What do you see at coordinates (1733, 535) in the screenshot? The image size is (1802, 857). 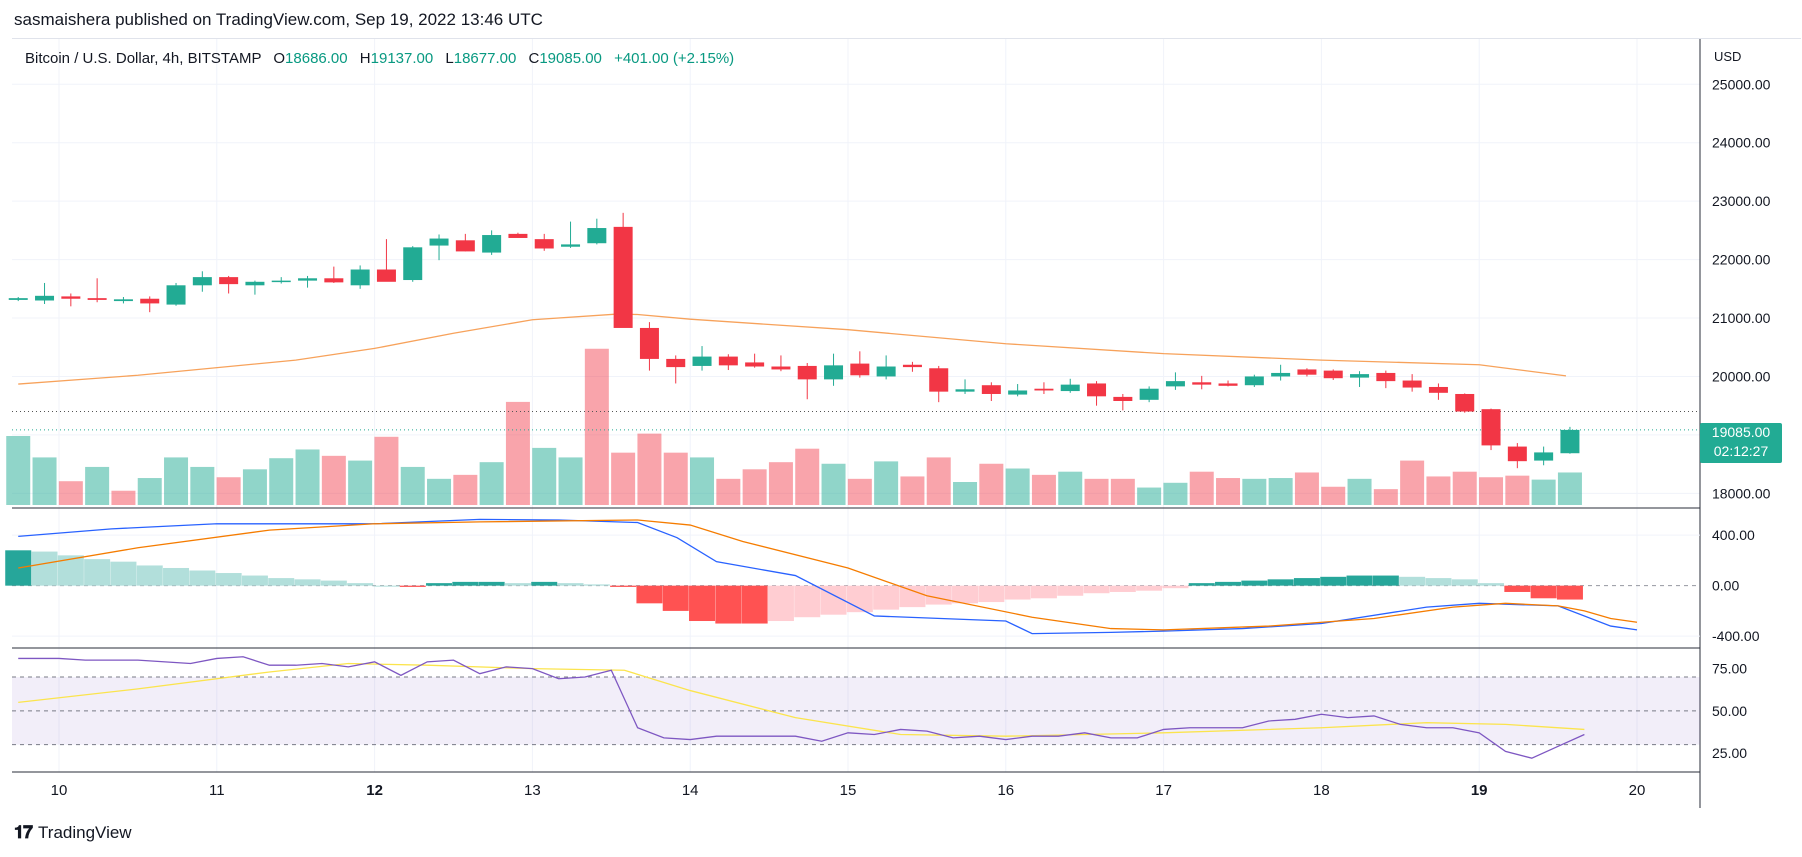 I see `macd-tick-label: 400.00` at bounding box center [1733, 535].